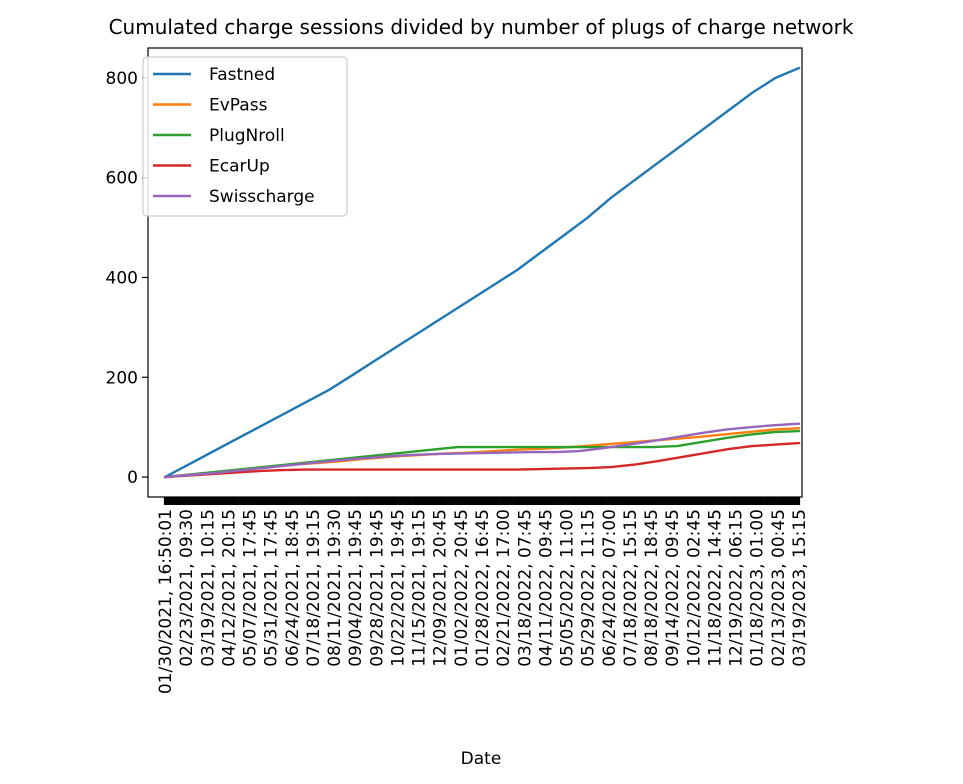 The height and width of the screenshot is (784, 963). What do you see at coordinates (239, 167) in the screenshot?
I see `legend-label-ecarup: EcarUp` at bounding box center [239, 167].